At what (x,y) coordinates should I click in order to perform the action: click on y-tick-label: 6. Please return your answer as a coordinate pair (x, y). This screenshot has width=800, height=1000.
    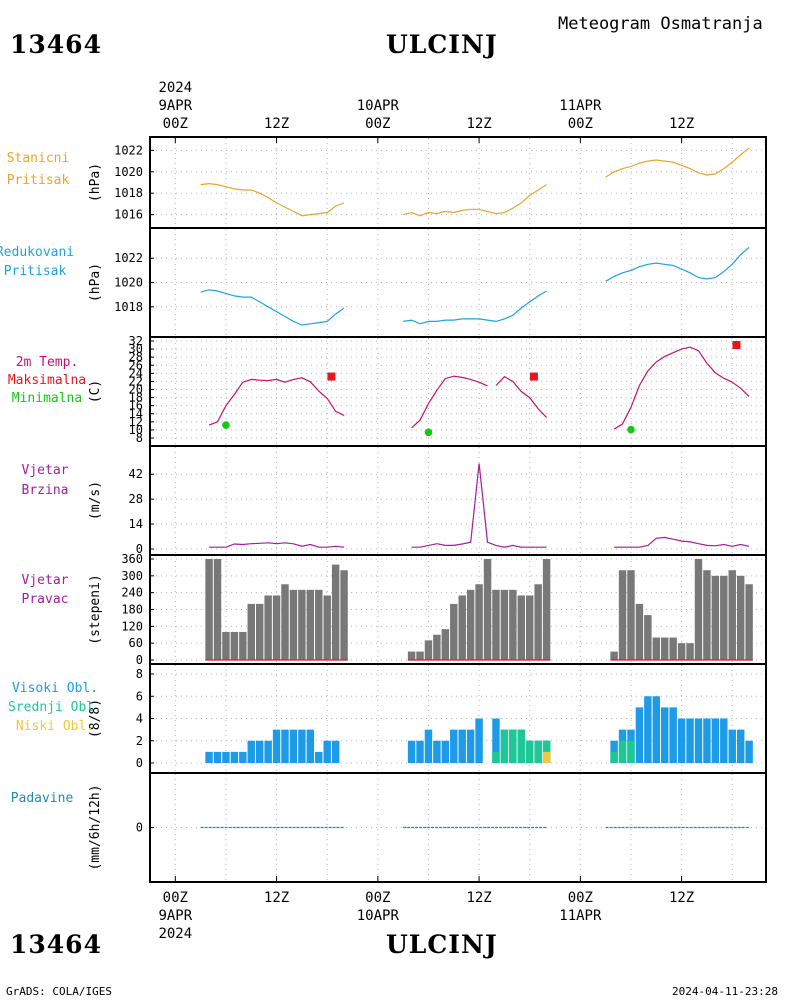
    Looking at the image, I should click on (139, 696).